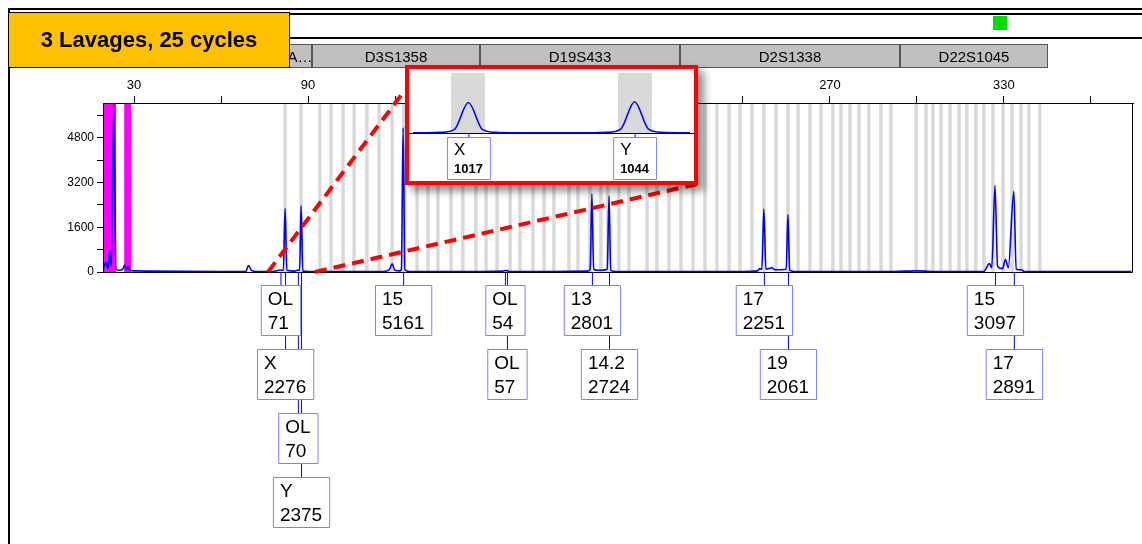  What do you see at coordinates (507, 374) in the screenshot?
I see `annotation: OL 57` at bounding box center [507, 374].